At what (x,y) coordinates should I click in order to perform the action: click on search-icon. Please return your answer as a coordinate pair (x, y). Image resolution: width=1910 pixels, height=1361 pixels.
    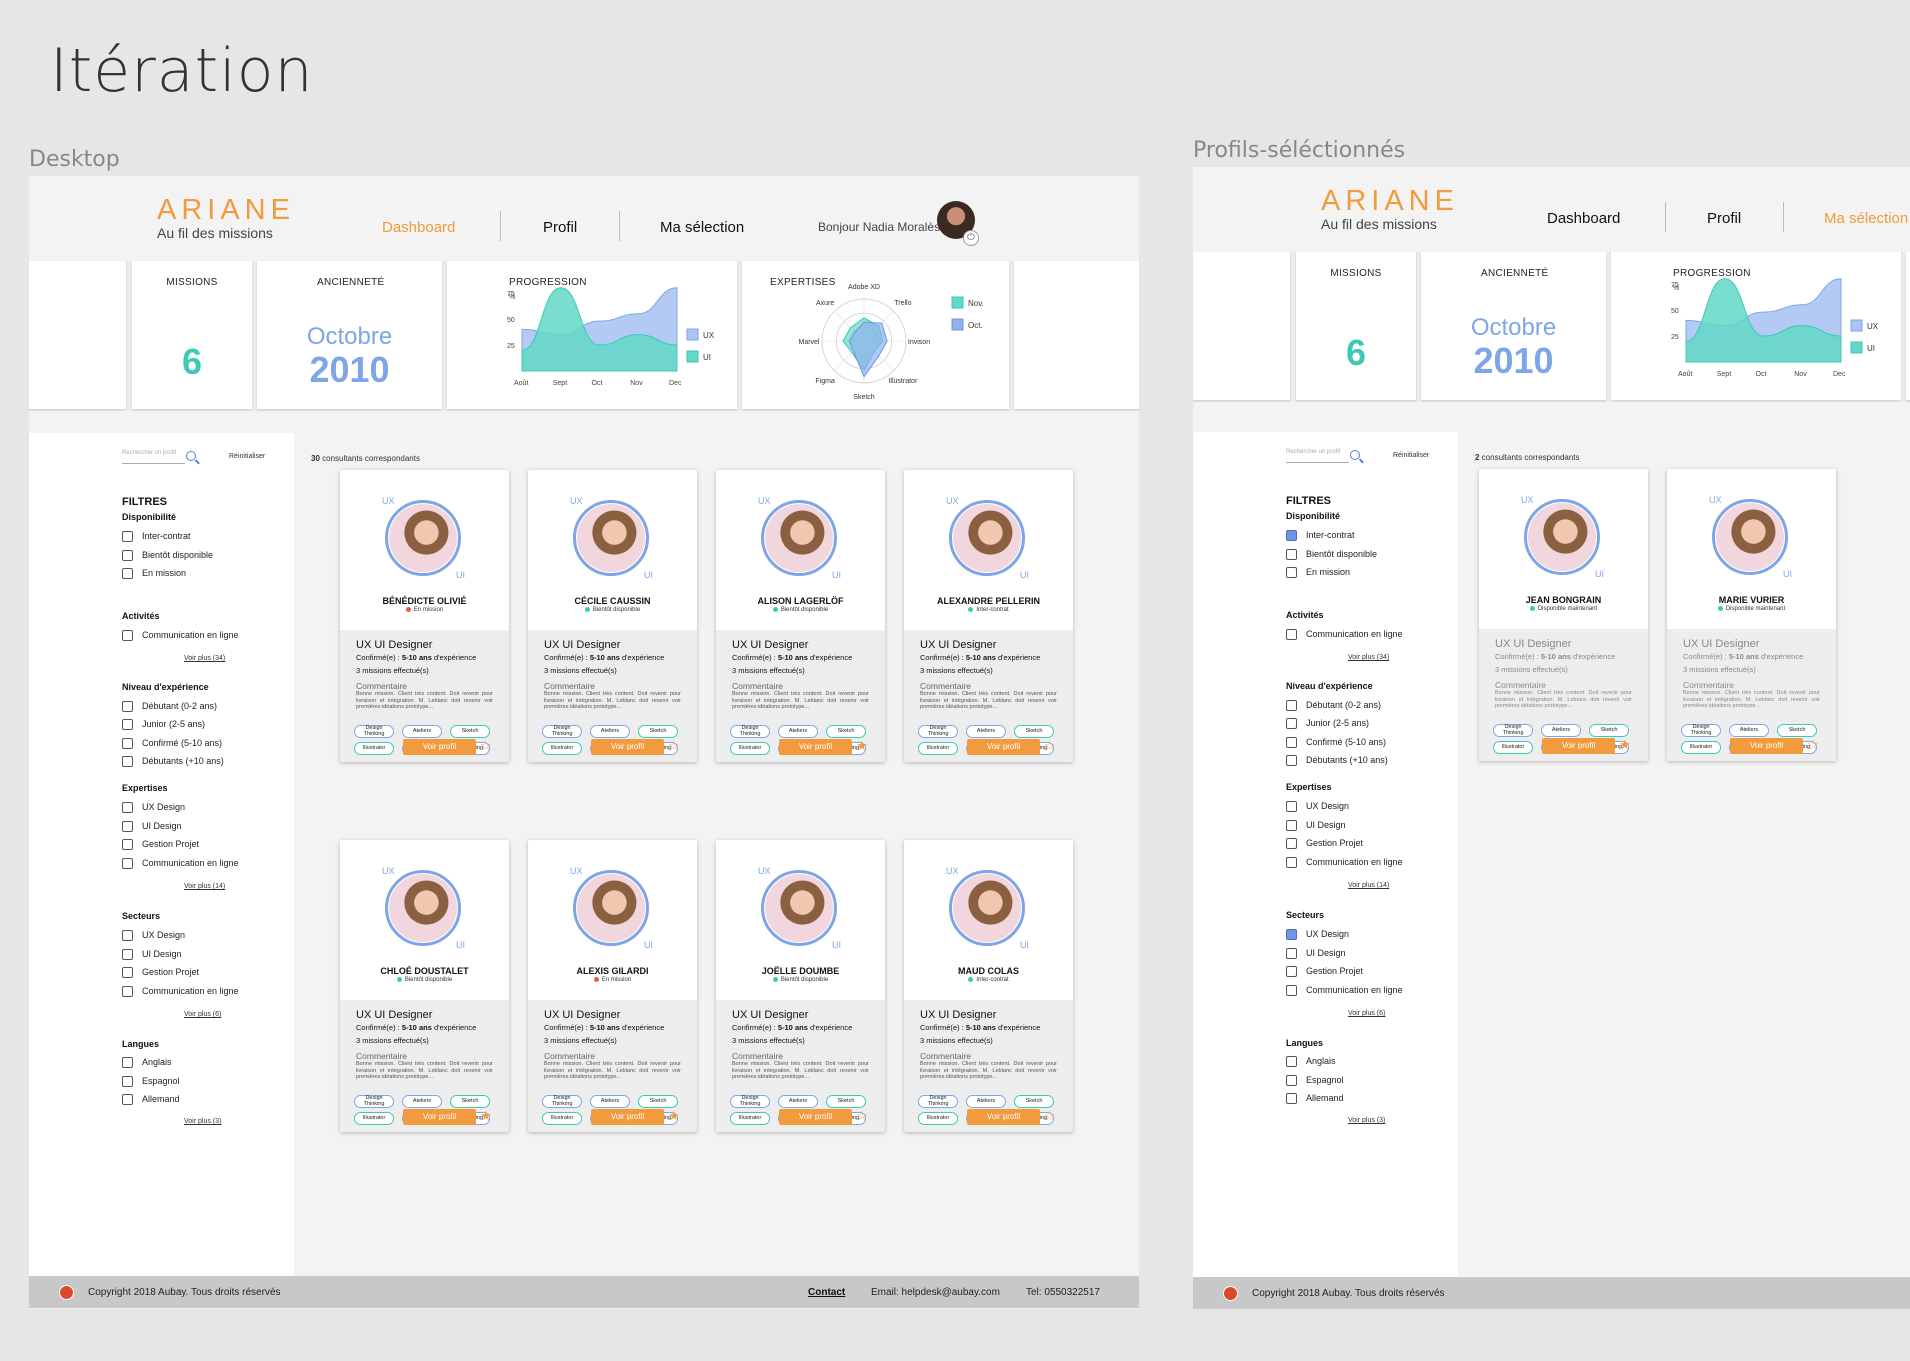
    Looking at the image, I should click on (1355, 455).